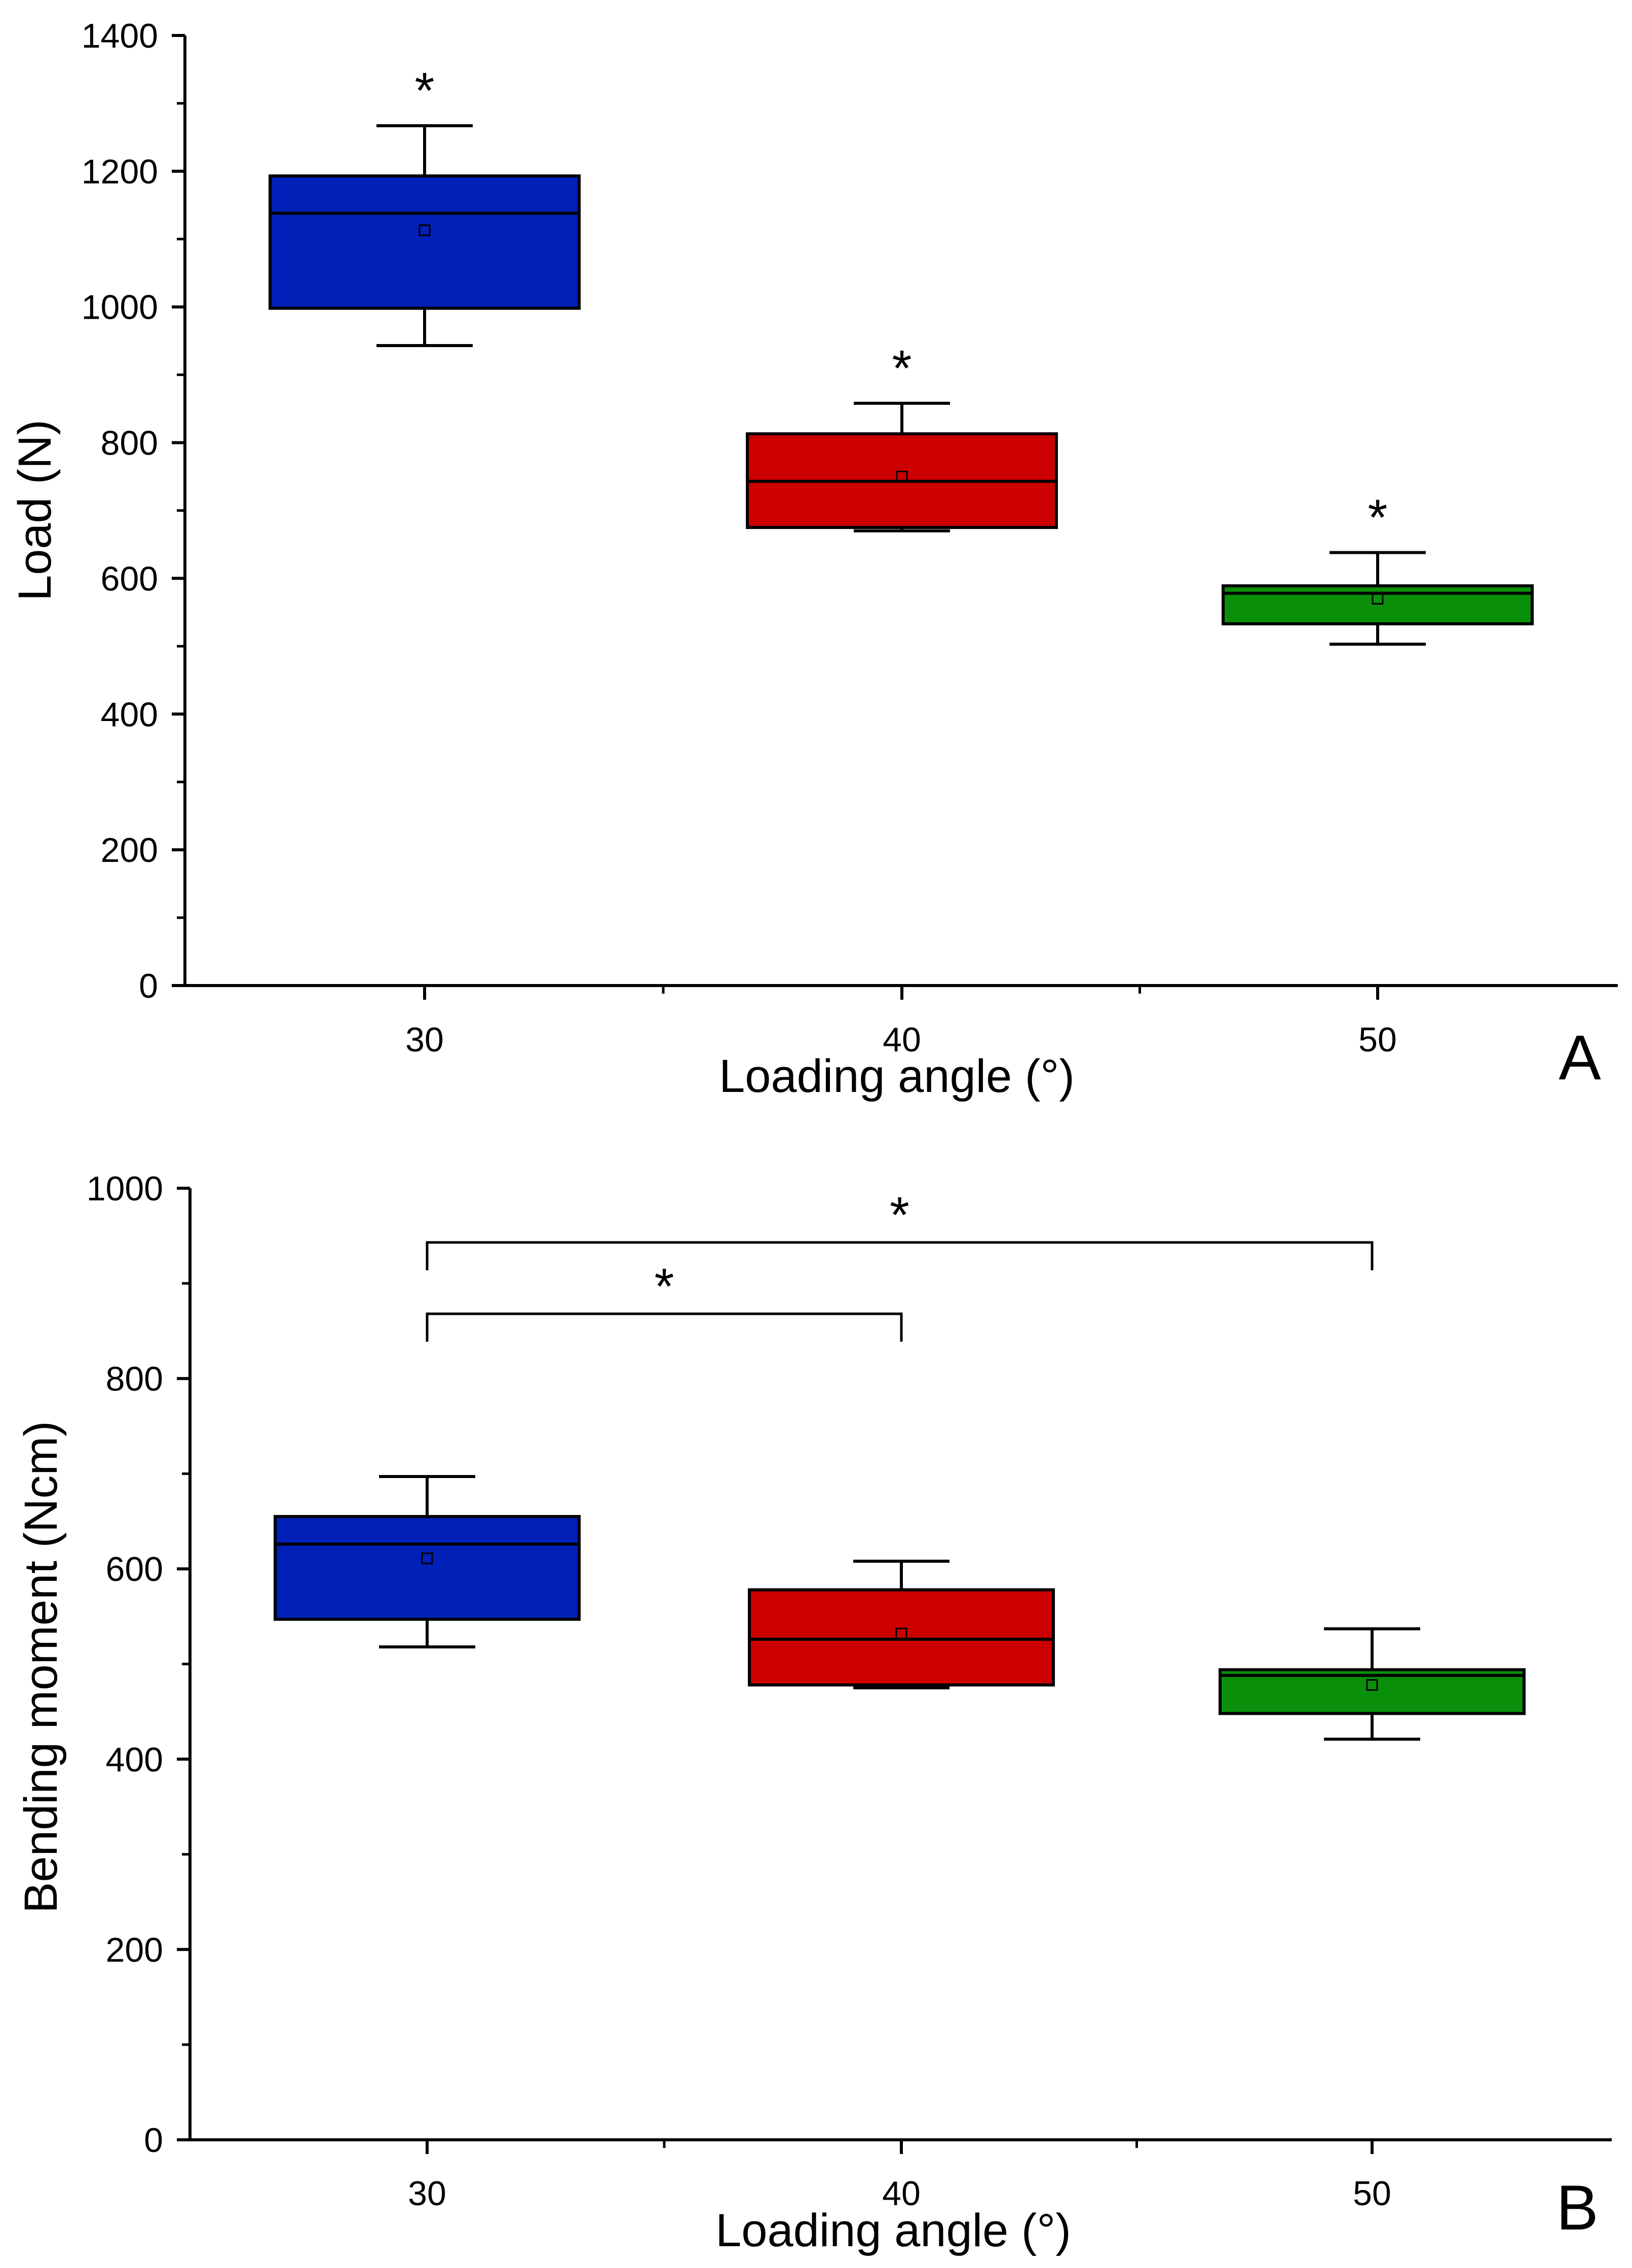 This screenshot has height=2268, width=1632. Describe the element at coordinates (1577, 2208) in the screenshot. I see `panel-b-letter: B` at that location.